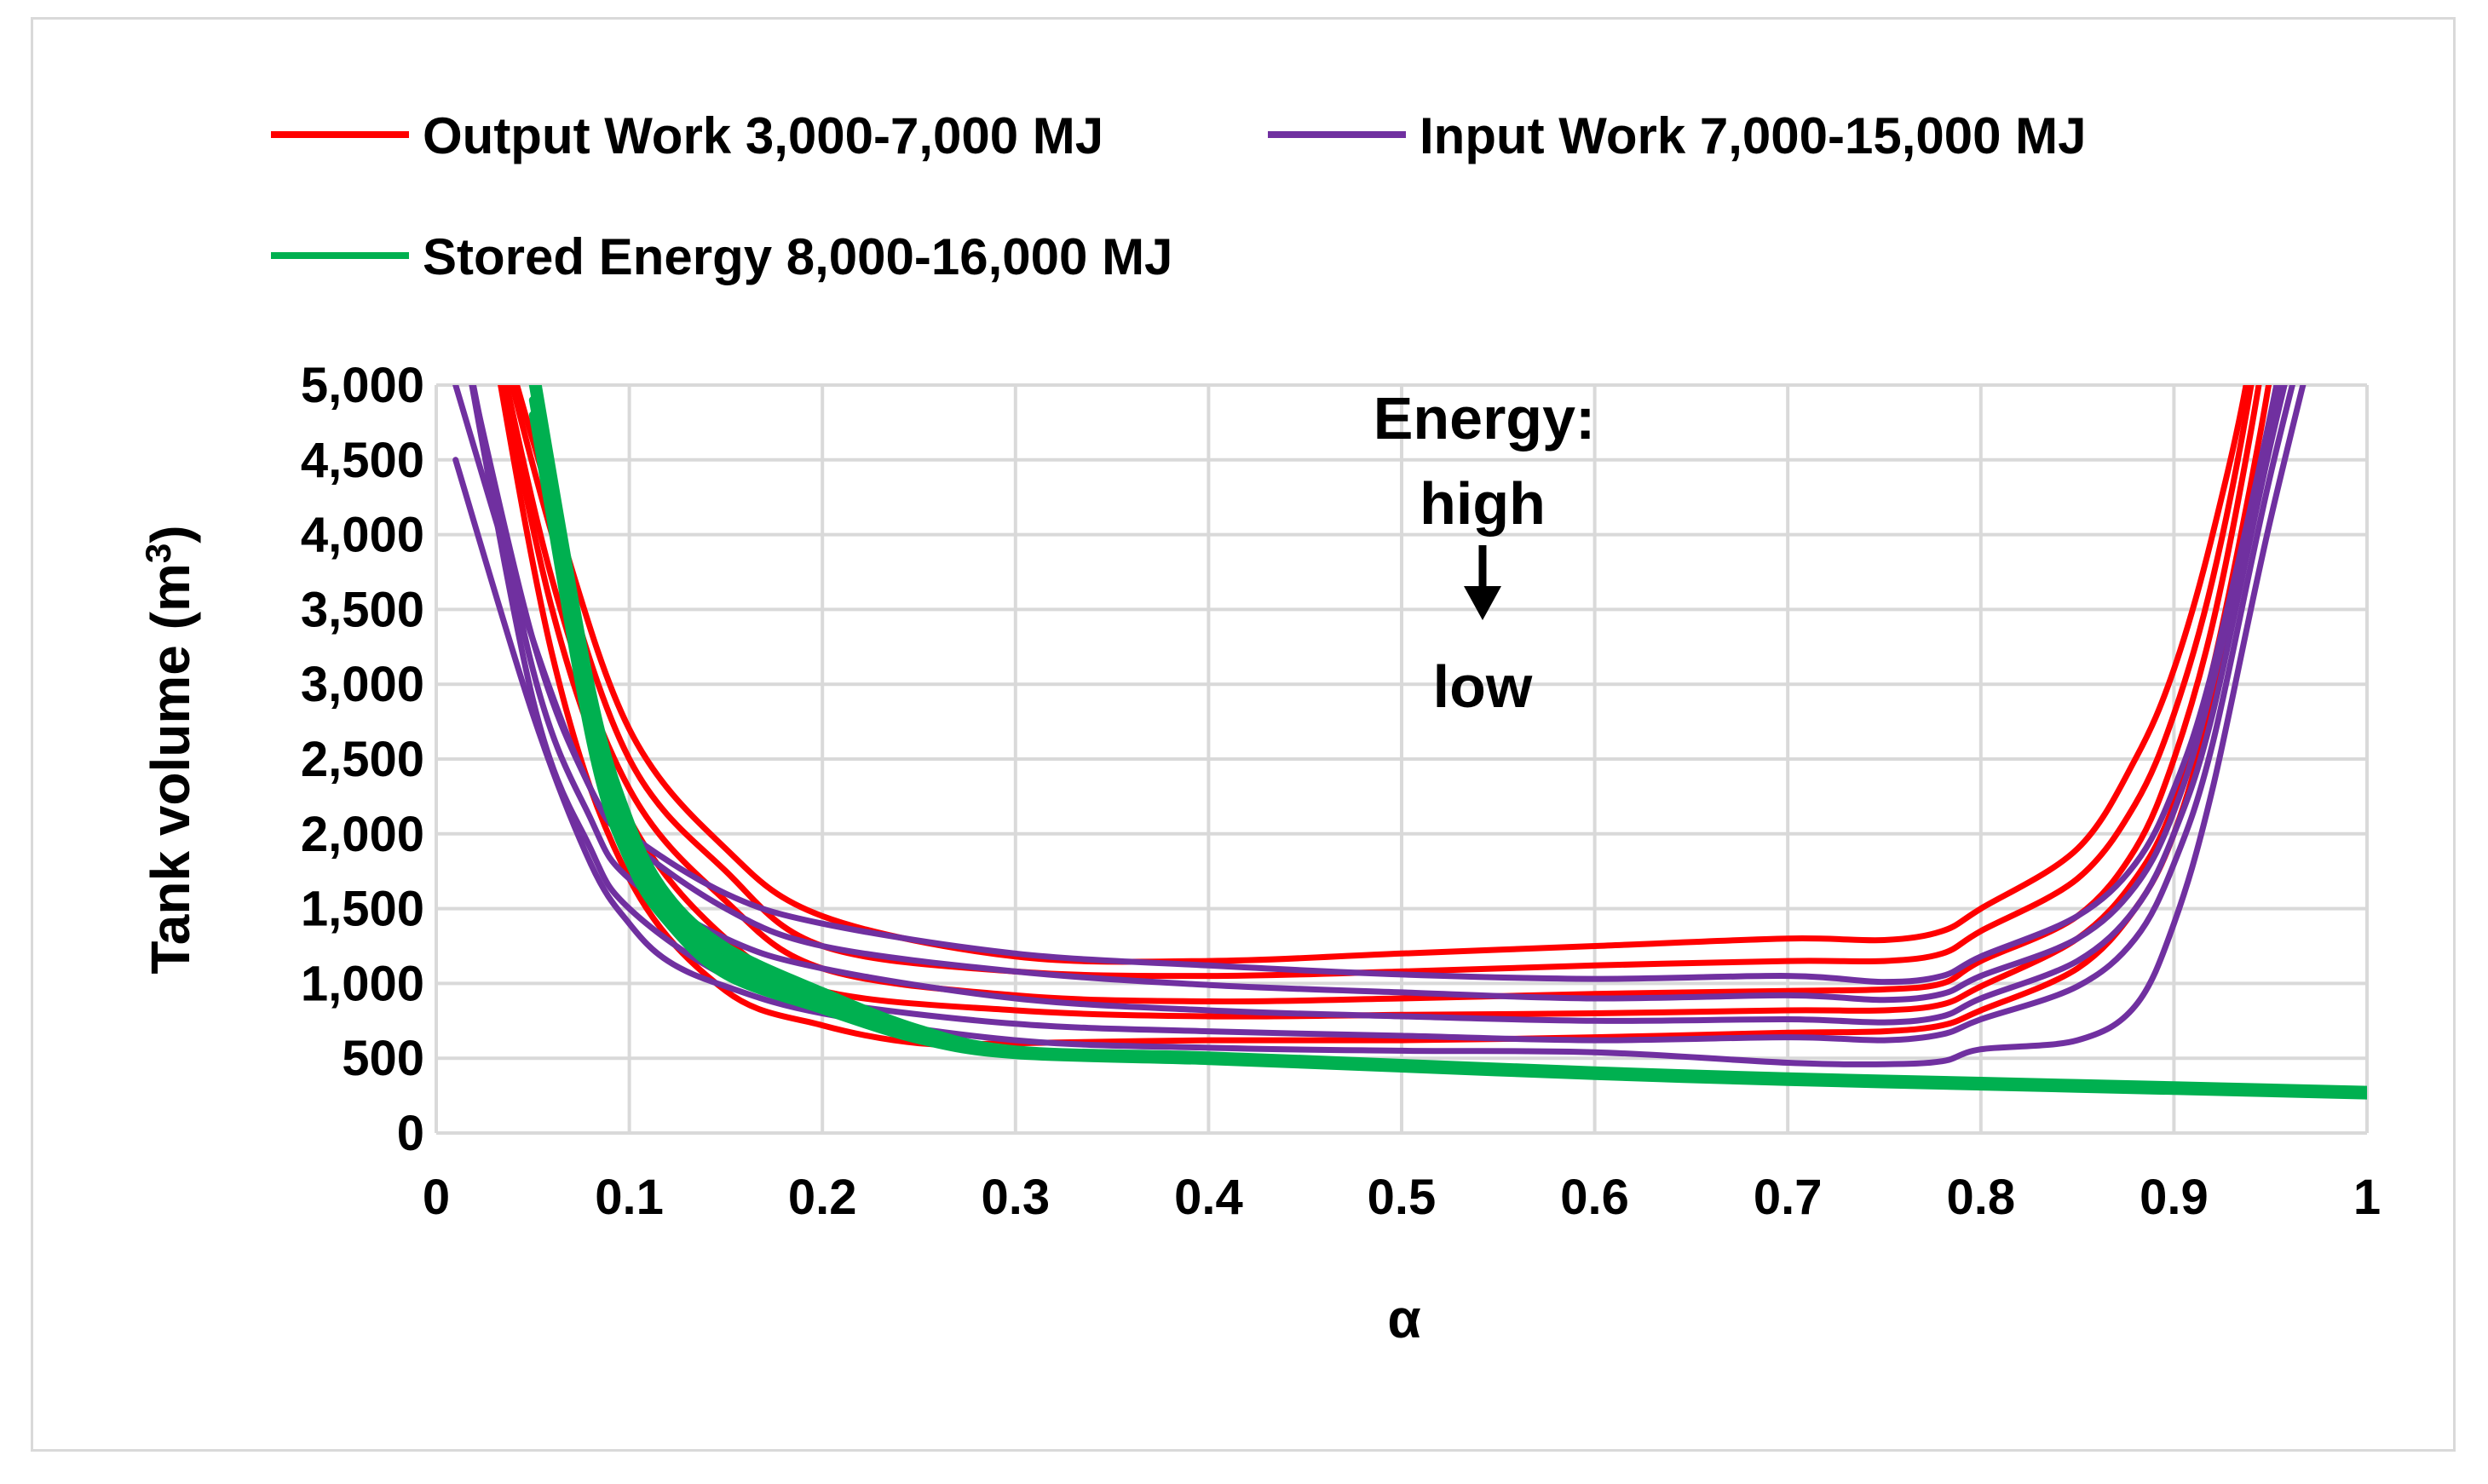 The height and width of the screenshot is (1484, 2488). I want to click on x-tick-label: 0.7, so click(1788, 1197).